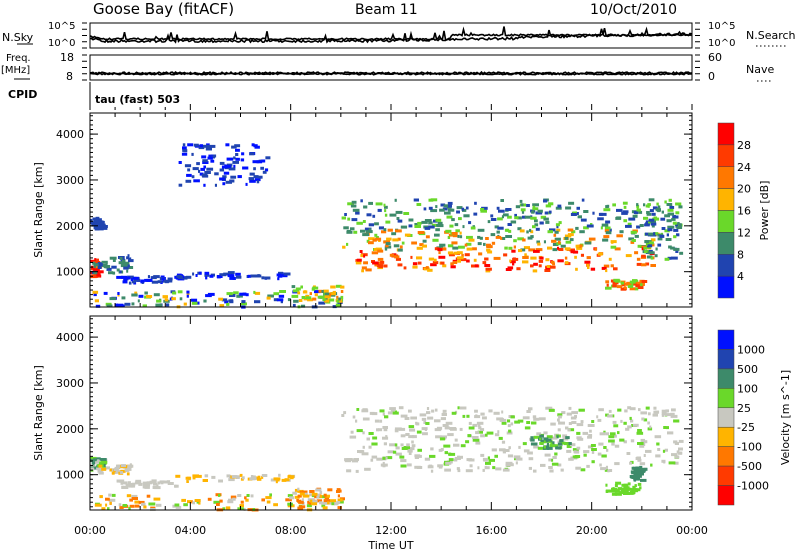  I want to click on colorbar-label: Power [dB], so click(764, 211).